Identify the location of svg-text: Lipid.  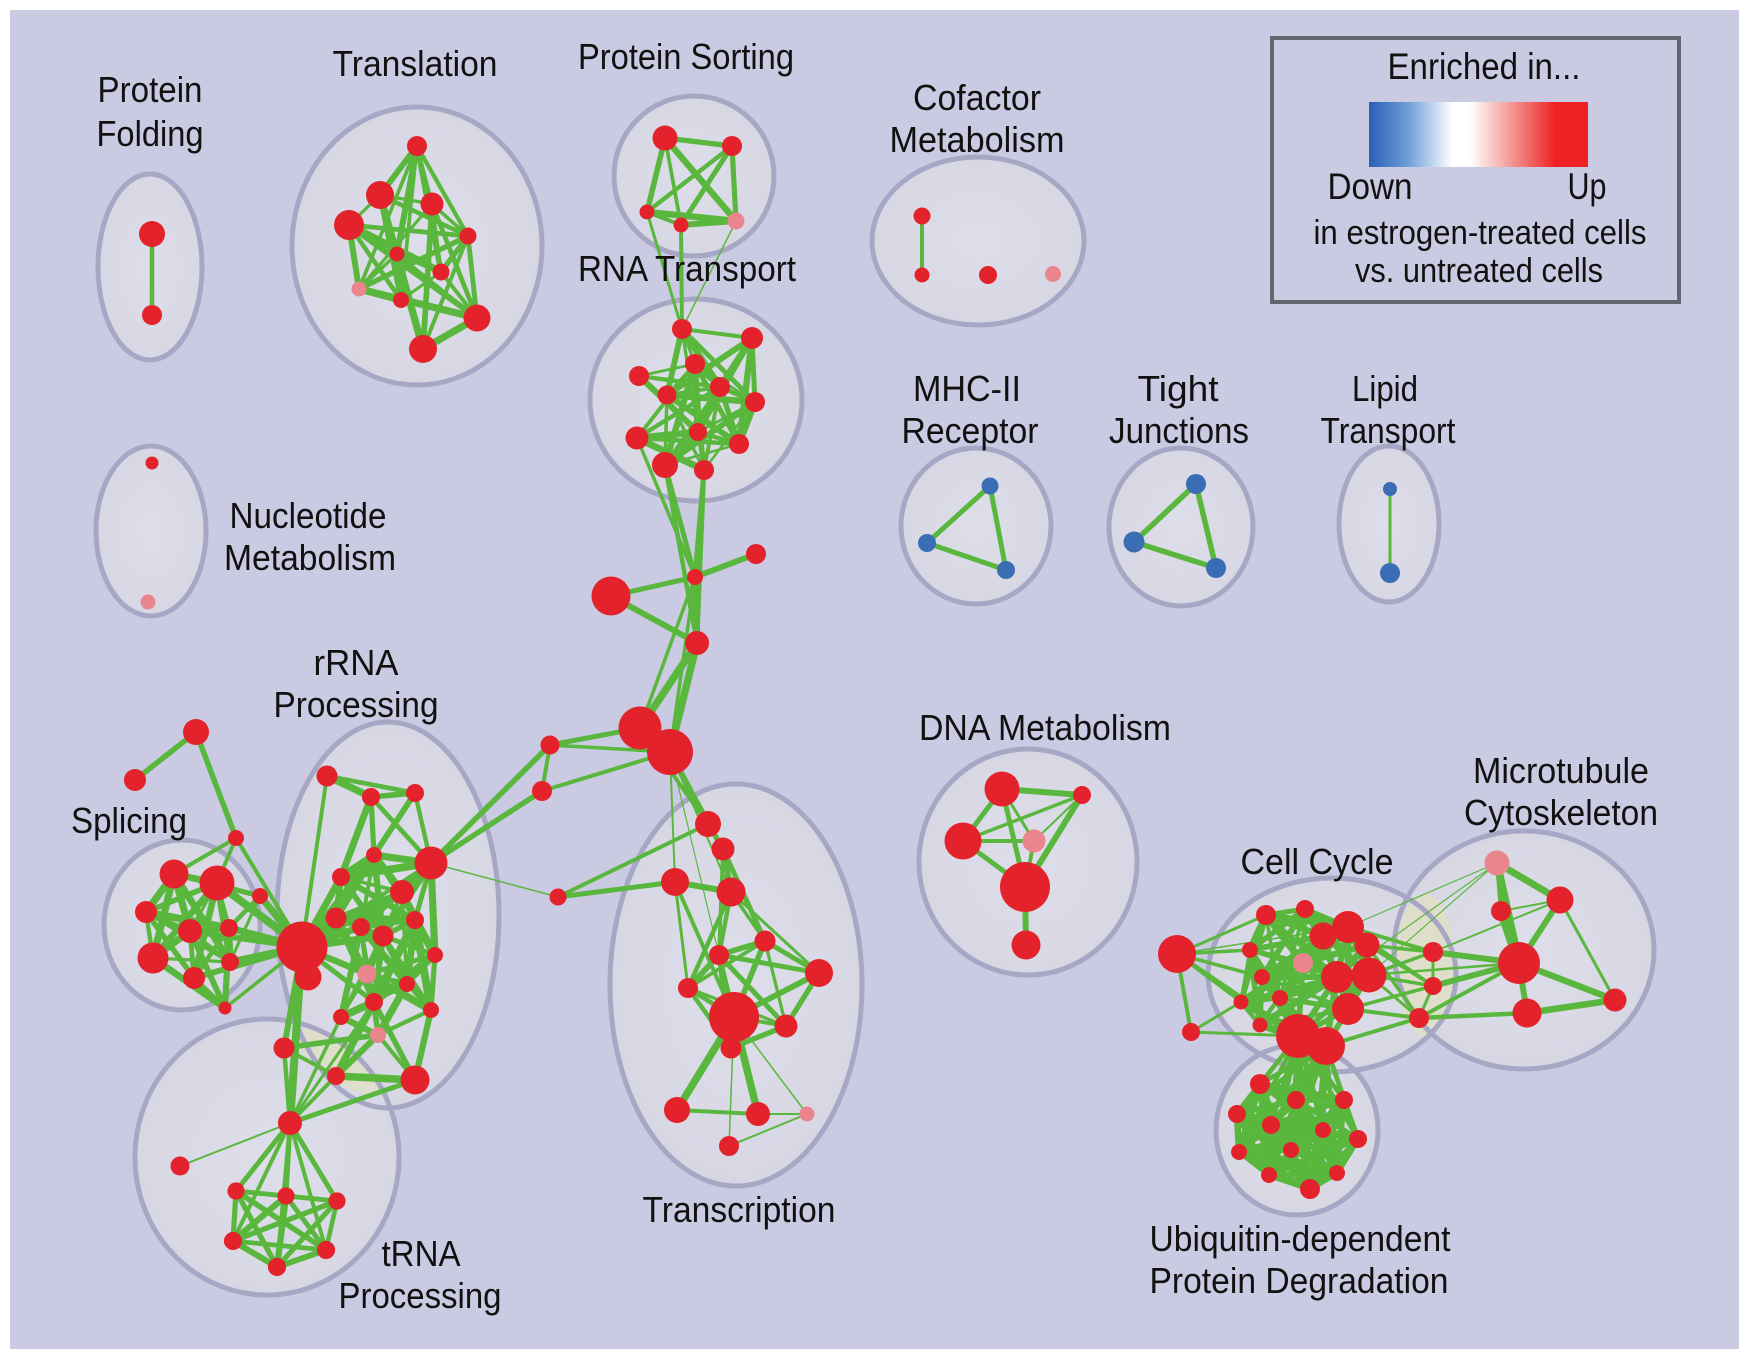
(1385, 388).